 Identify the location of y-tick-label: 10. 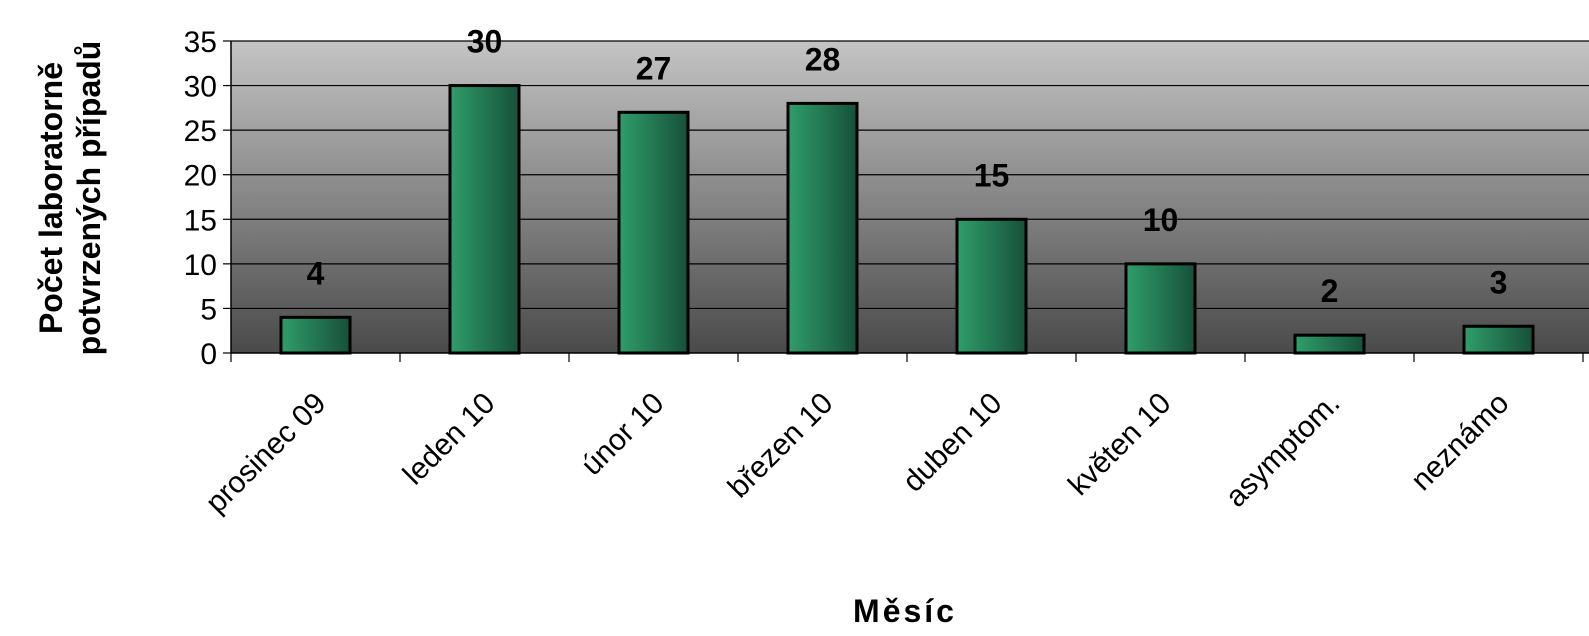
(200, 265).